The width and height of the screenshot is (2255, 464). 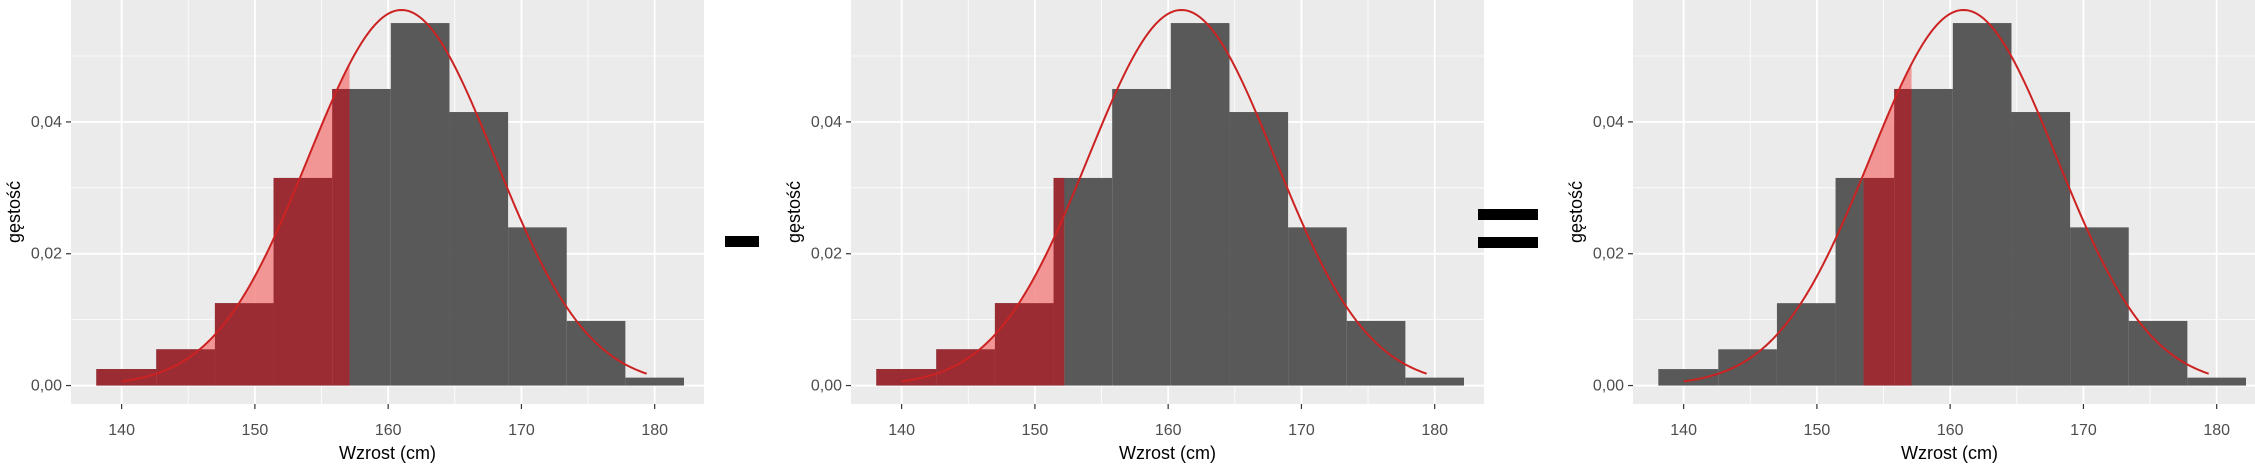 What do you see at coordinates (1508, 214) in the screenshot?
I see `equals-sign-top-bar` at bounding box center [1508, 214].